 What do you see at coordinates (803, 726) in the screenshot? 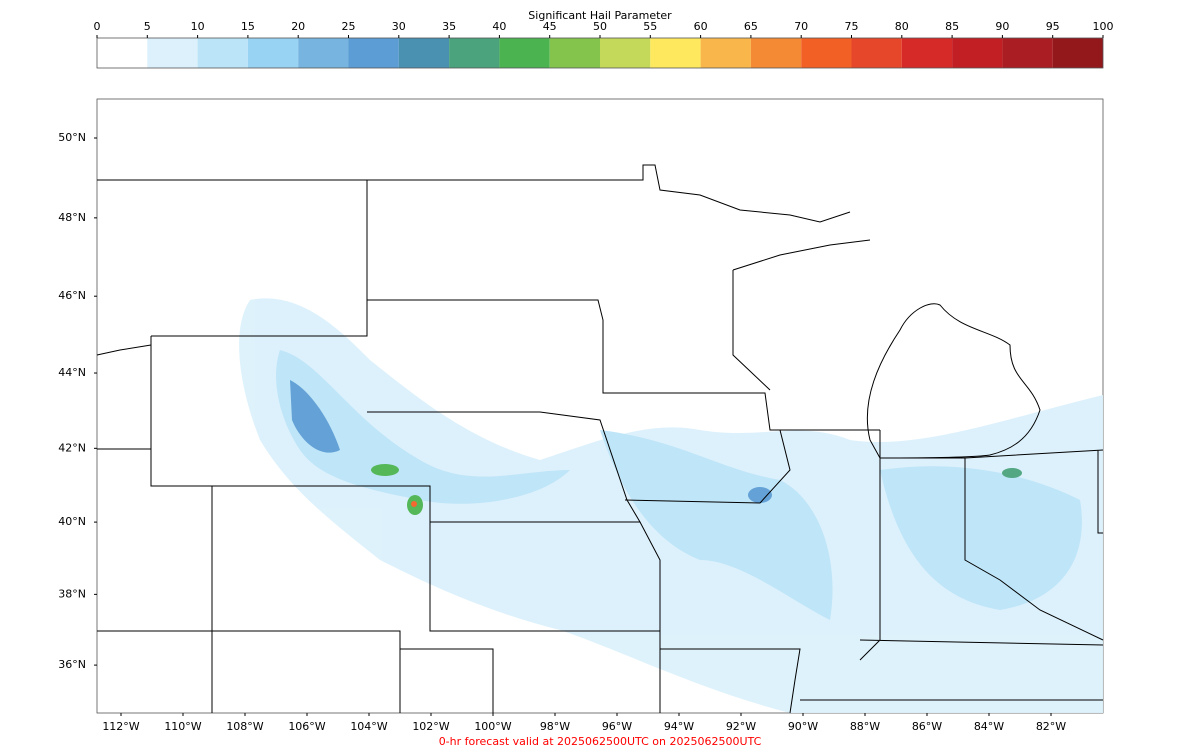
I see `lon-label: 90°W` at bounding box center [803, 726].